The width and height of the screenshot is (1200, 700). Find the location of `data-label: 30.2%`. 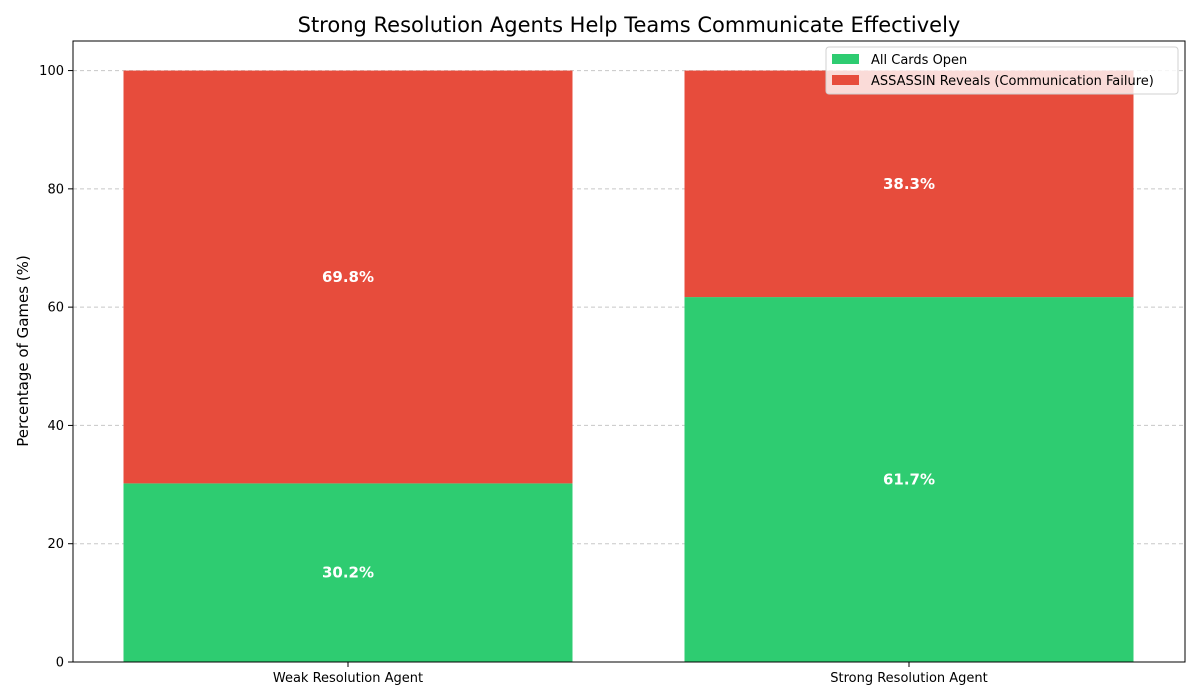

data-label: 30.2% is located at coordinates (348, 573).